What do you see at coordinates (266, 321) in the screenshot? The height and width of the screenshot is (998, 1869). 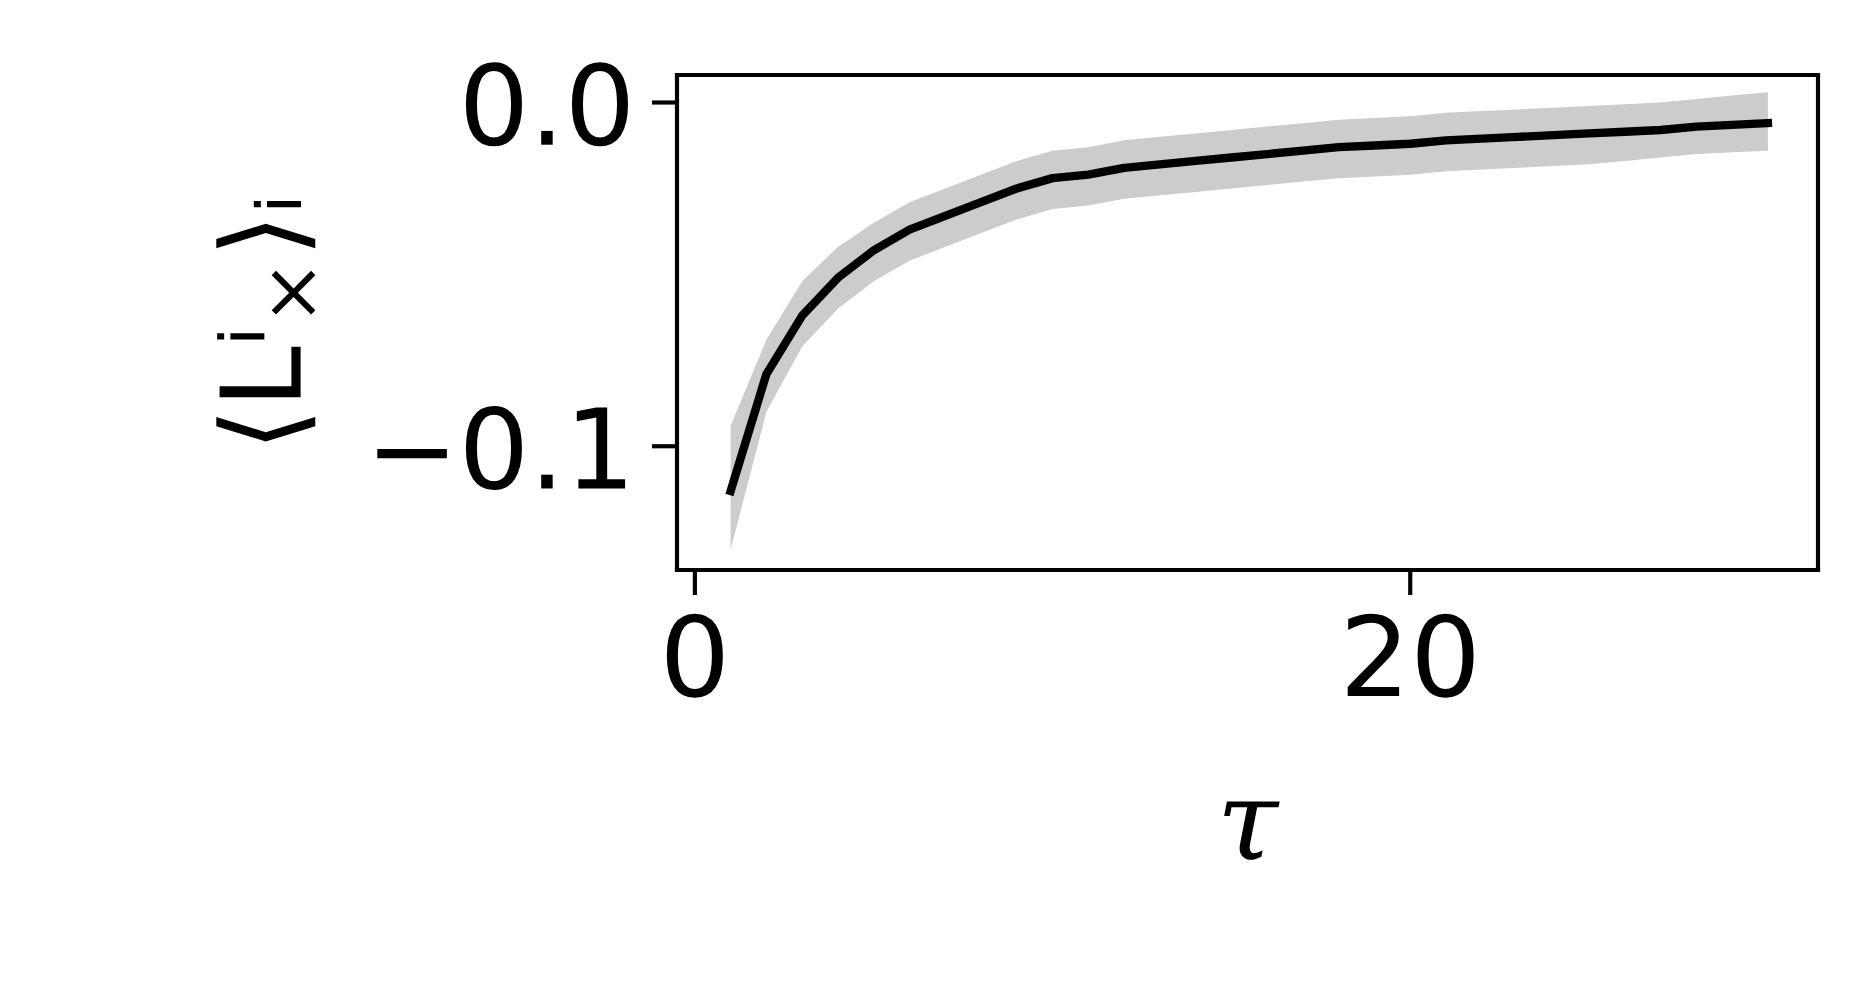 I see `y-axis-title: ⟨Lⁱ$_{×}$⟩ᵢ` at bounding box center [266, 321].